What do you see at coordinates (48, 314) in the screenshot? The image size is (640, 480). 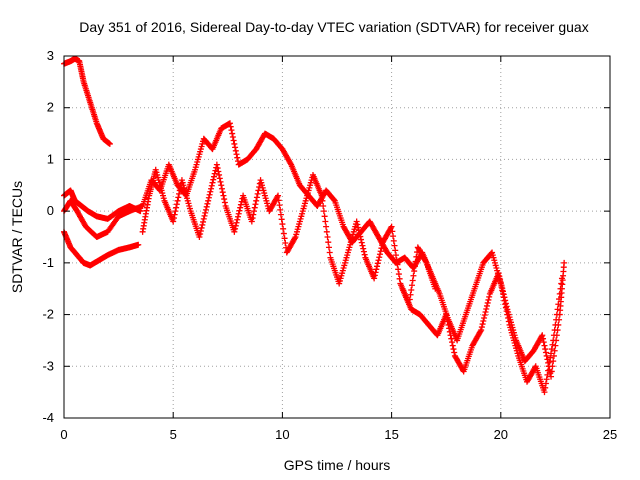 I see `y-tick-label: -2` at bounding box center [48, 314].